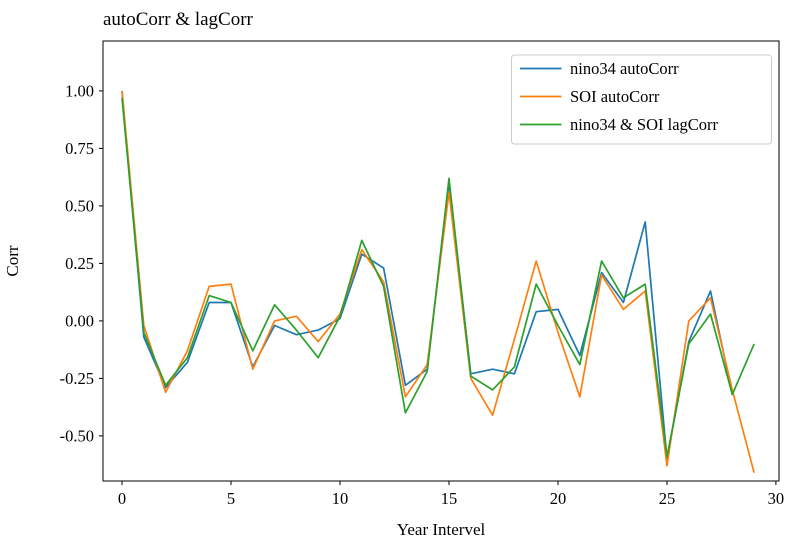 Image resolution: width=800 pixels, height=559 pixels. I want to click on x-tick-label: 5, so click(231, 498).